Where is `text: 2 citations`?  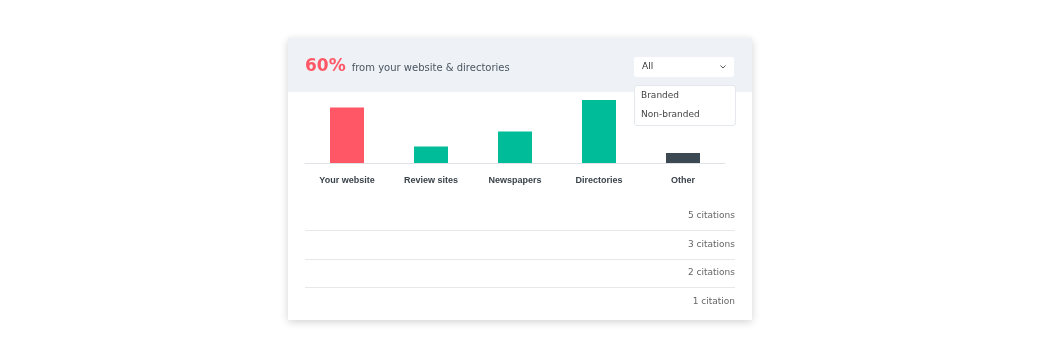
text: 2 citations is located at coordinates (711, 272).